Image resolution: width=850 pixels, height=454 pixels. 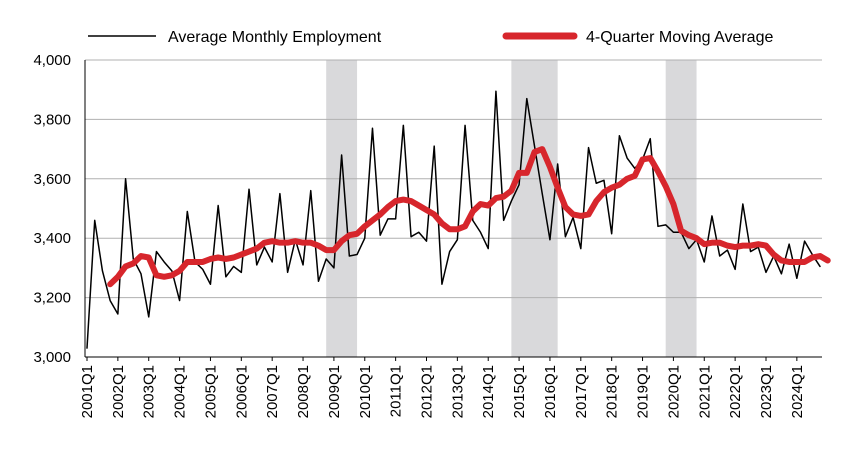 I want to click on x-tick-label-23: 2024Q1, so click(x=797, y=391).